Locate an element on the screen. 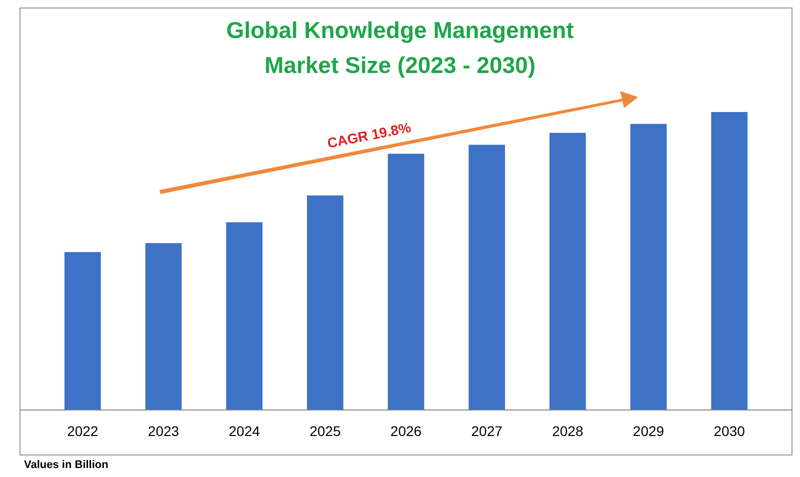 The width and height of the screenshot is (800, 477). x-tick-label: 2022 is located at coordinates (82, 430).